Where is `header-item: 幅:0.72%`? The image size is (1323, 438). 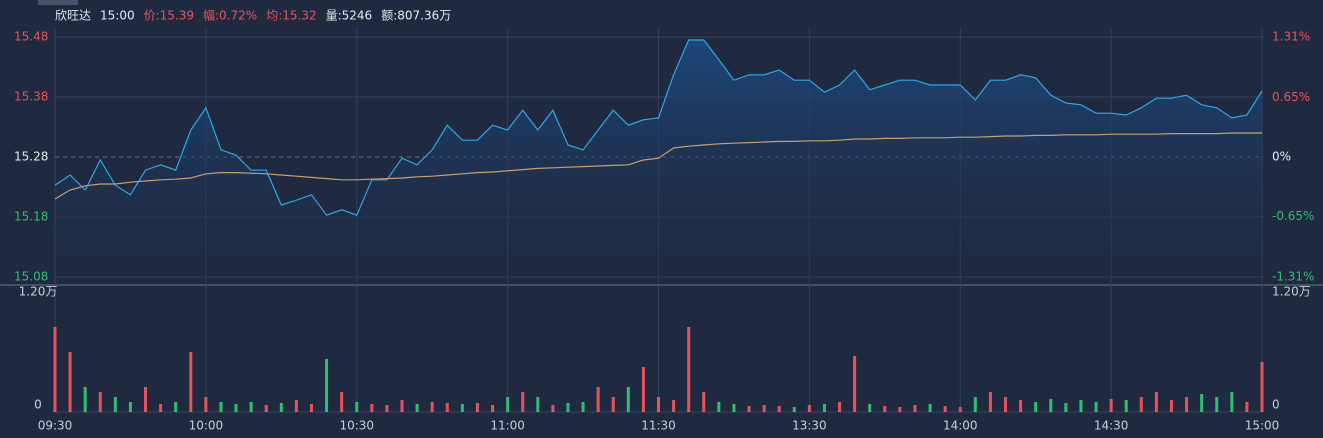
header-item: 幅:0.72% is located at coordinates (230, 15).